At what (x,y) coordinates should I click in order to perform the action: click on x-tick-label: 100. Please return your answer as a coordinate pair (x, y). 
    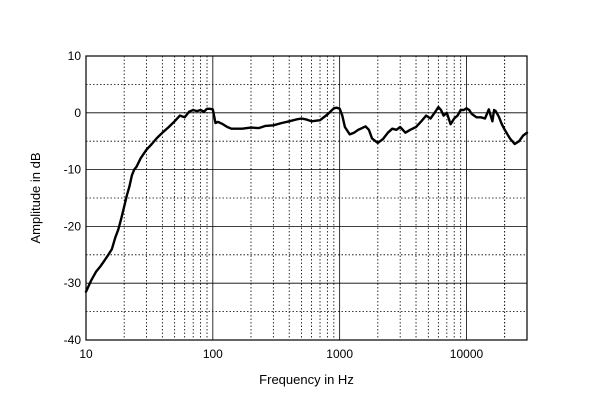
    Looking at the image, I should click on (213, 354).